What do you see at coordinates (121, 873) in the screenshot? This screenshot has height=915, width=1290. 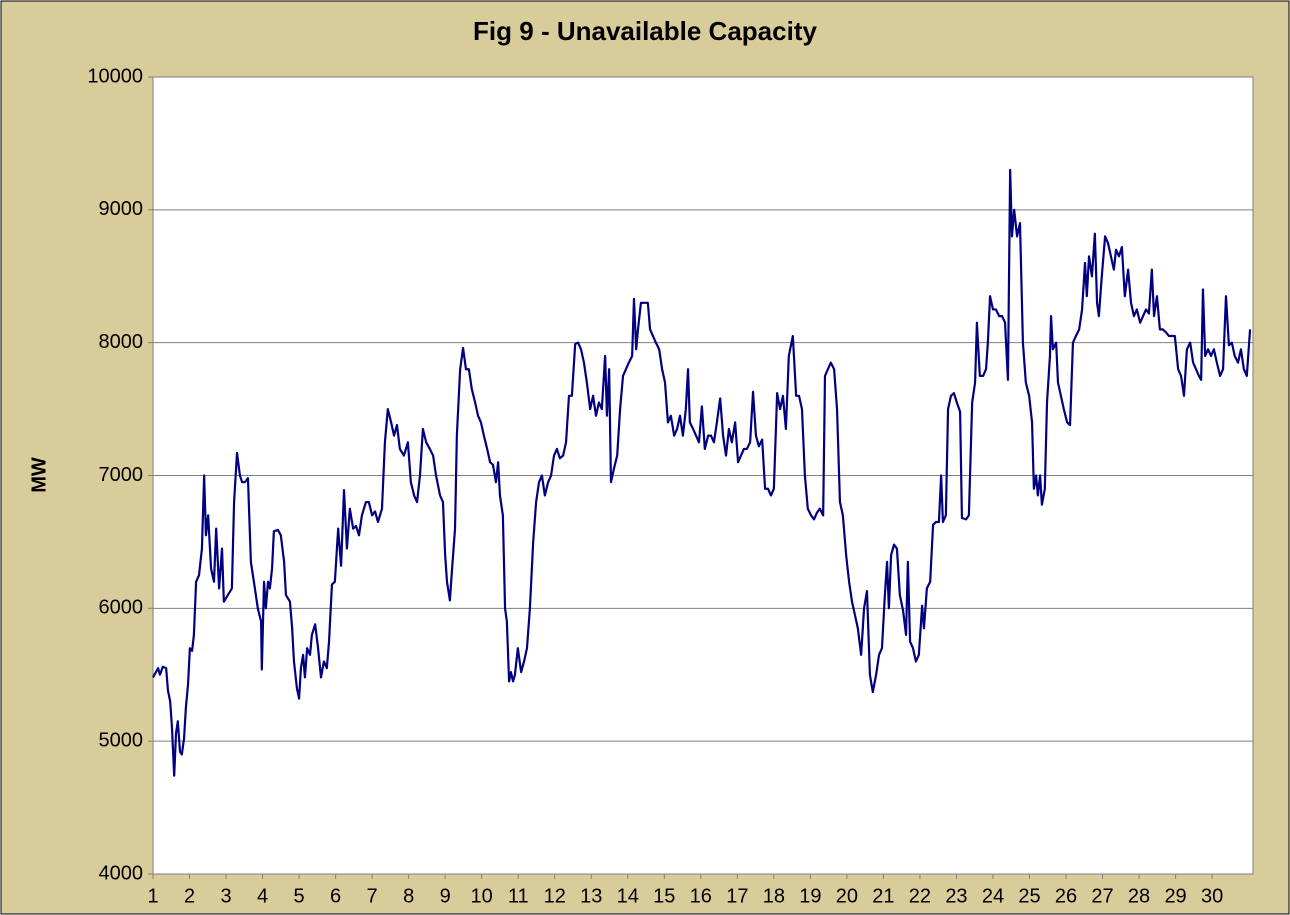 I see `y-tick-label: 4000` at bounding box center [121, 873].